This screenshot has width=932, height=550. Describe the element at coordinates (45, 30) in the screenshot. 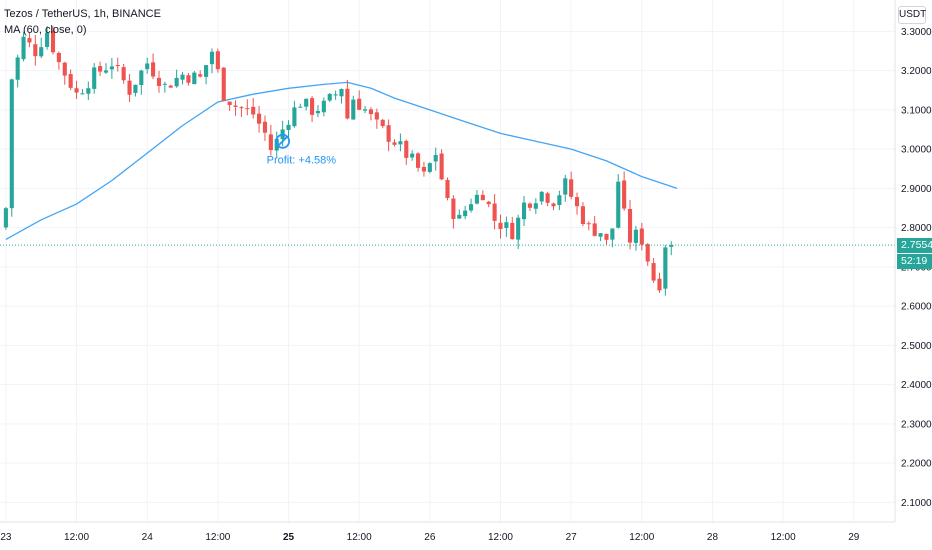

I see `indicator-title: MA (60, close, 0)` at that location.